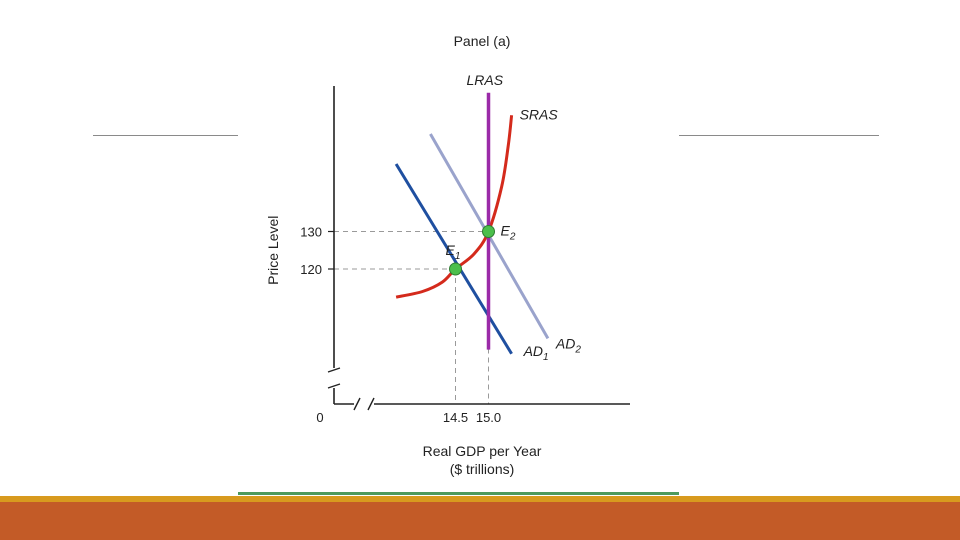 This screenshot has width=960, height=540. I want to click on e2-label-subscript: 2, so click(512, 237).